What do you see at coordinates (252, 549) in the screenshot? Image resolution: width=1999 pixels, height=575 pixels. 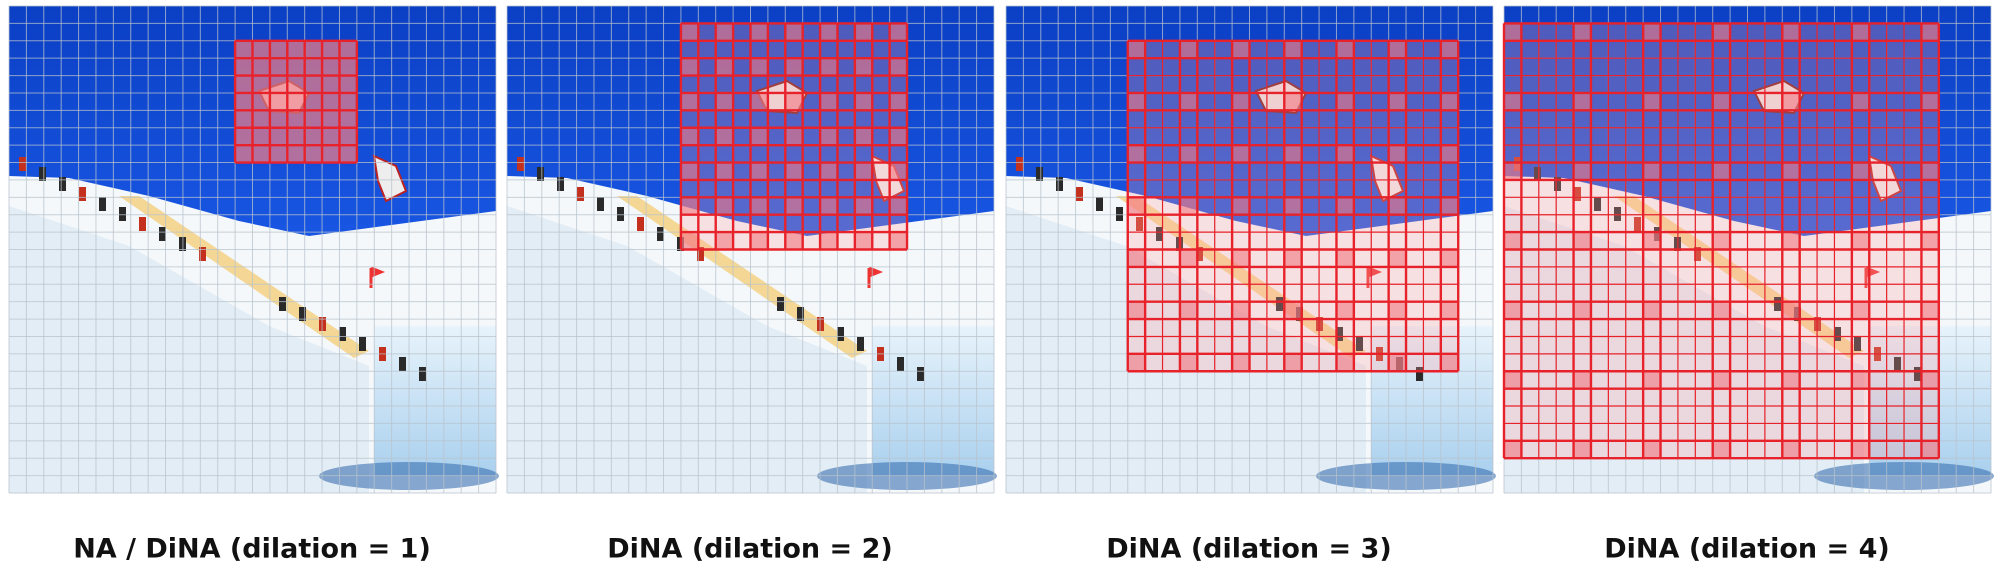 I see `caption: NA / DiNA (dilation = 1)` at bounding box center [252, 549].